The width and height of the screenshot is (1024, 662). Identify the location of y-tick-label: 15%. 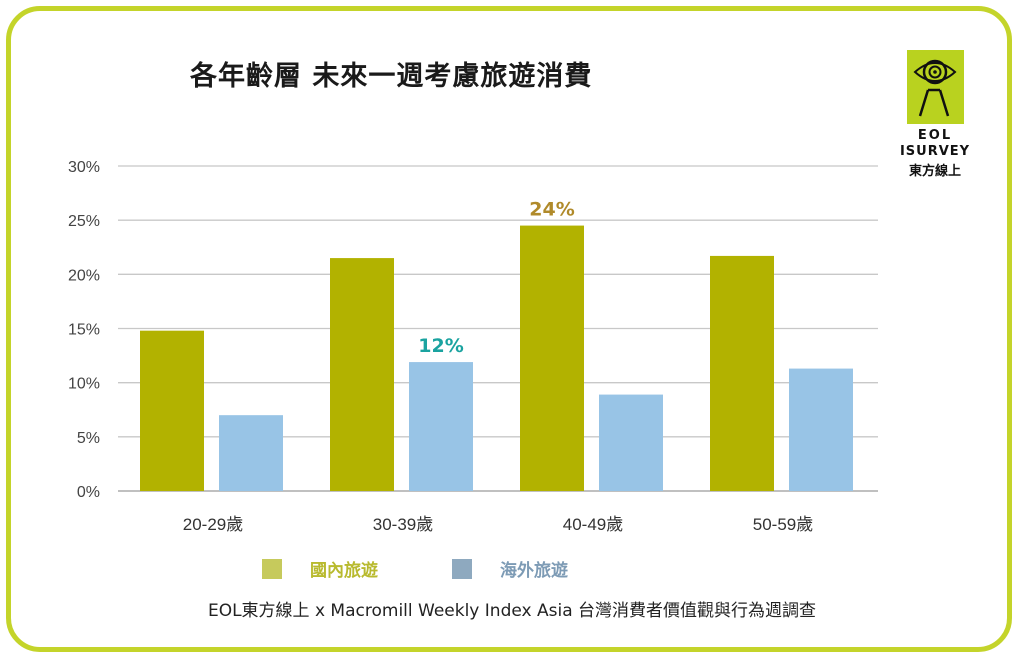
(84, 330).